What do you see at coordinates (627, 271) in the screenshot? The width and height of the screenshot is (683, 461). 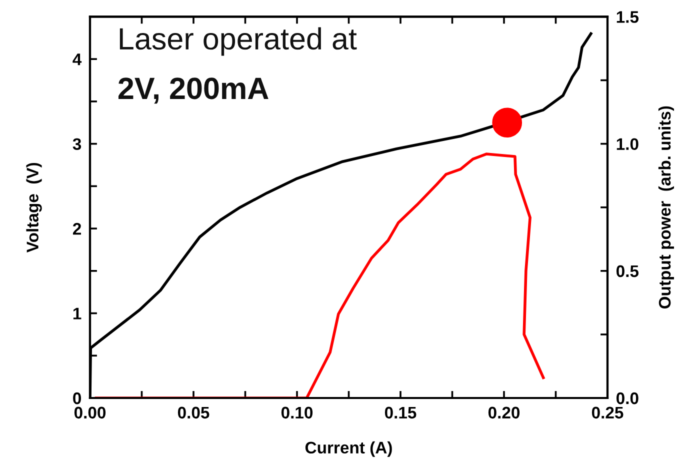 I see `y2-tick-label: 0.5` at bounding box center [627, 271].